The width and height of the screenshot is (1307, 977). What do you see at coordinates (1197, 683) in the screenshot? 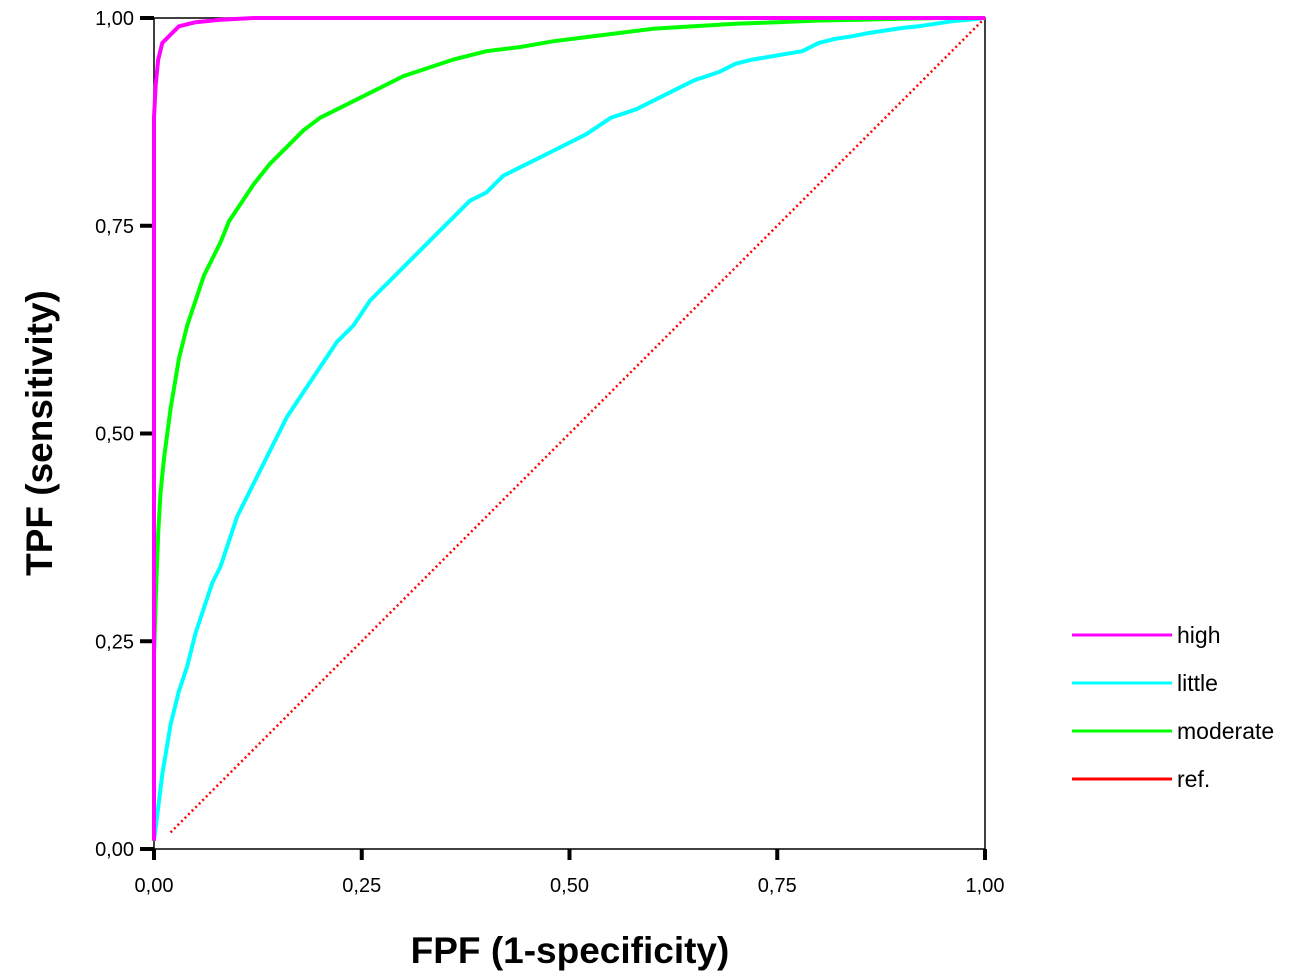
I see `legend-label: little` at bounding box center [1197, 683].